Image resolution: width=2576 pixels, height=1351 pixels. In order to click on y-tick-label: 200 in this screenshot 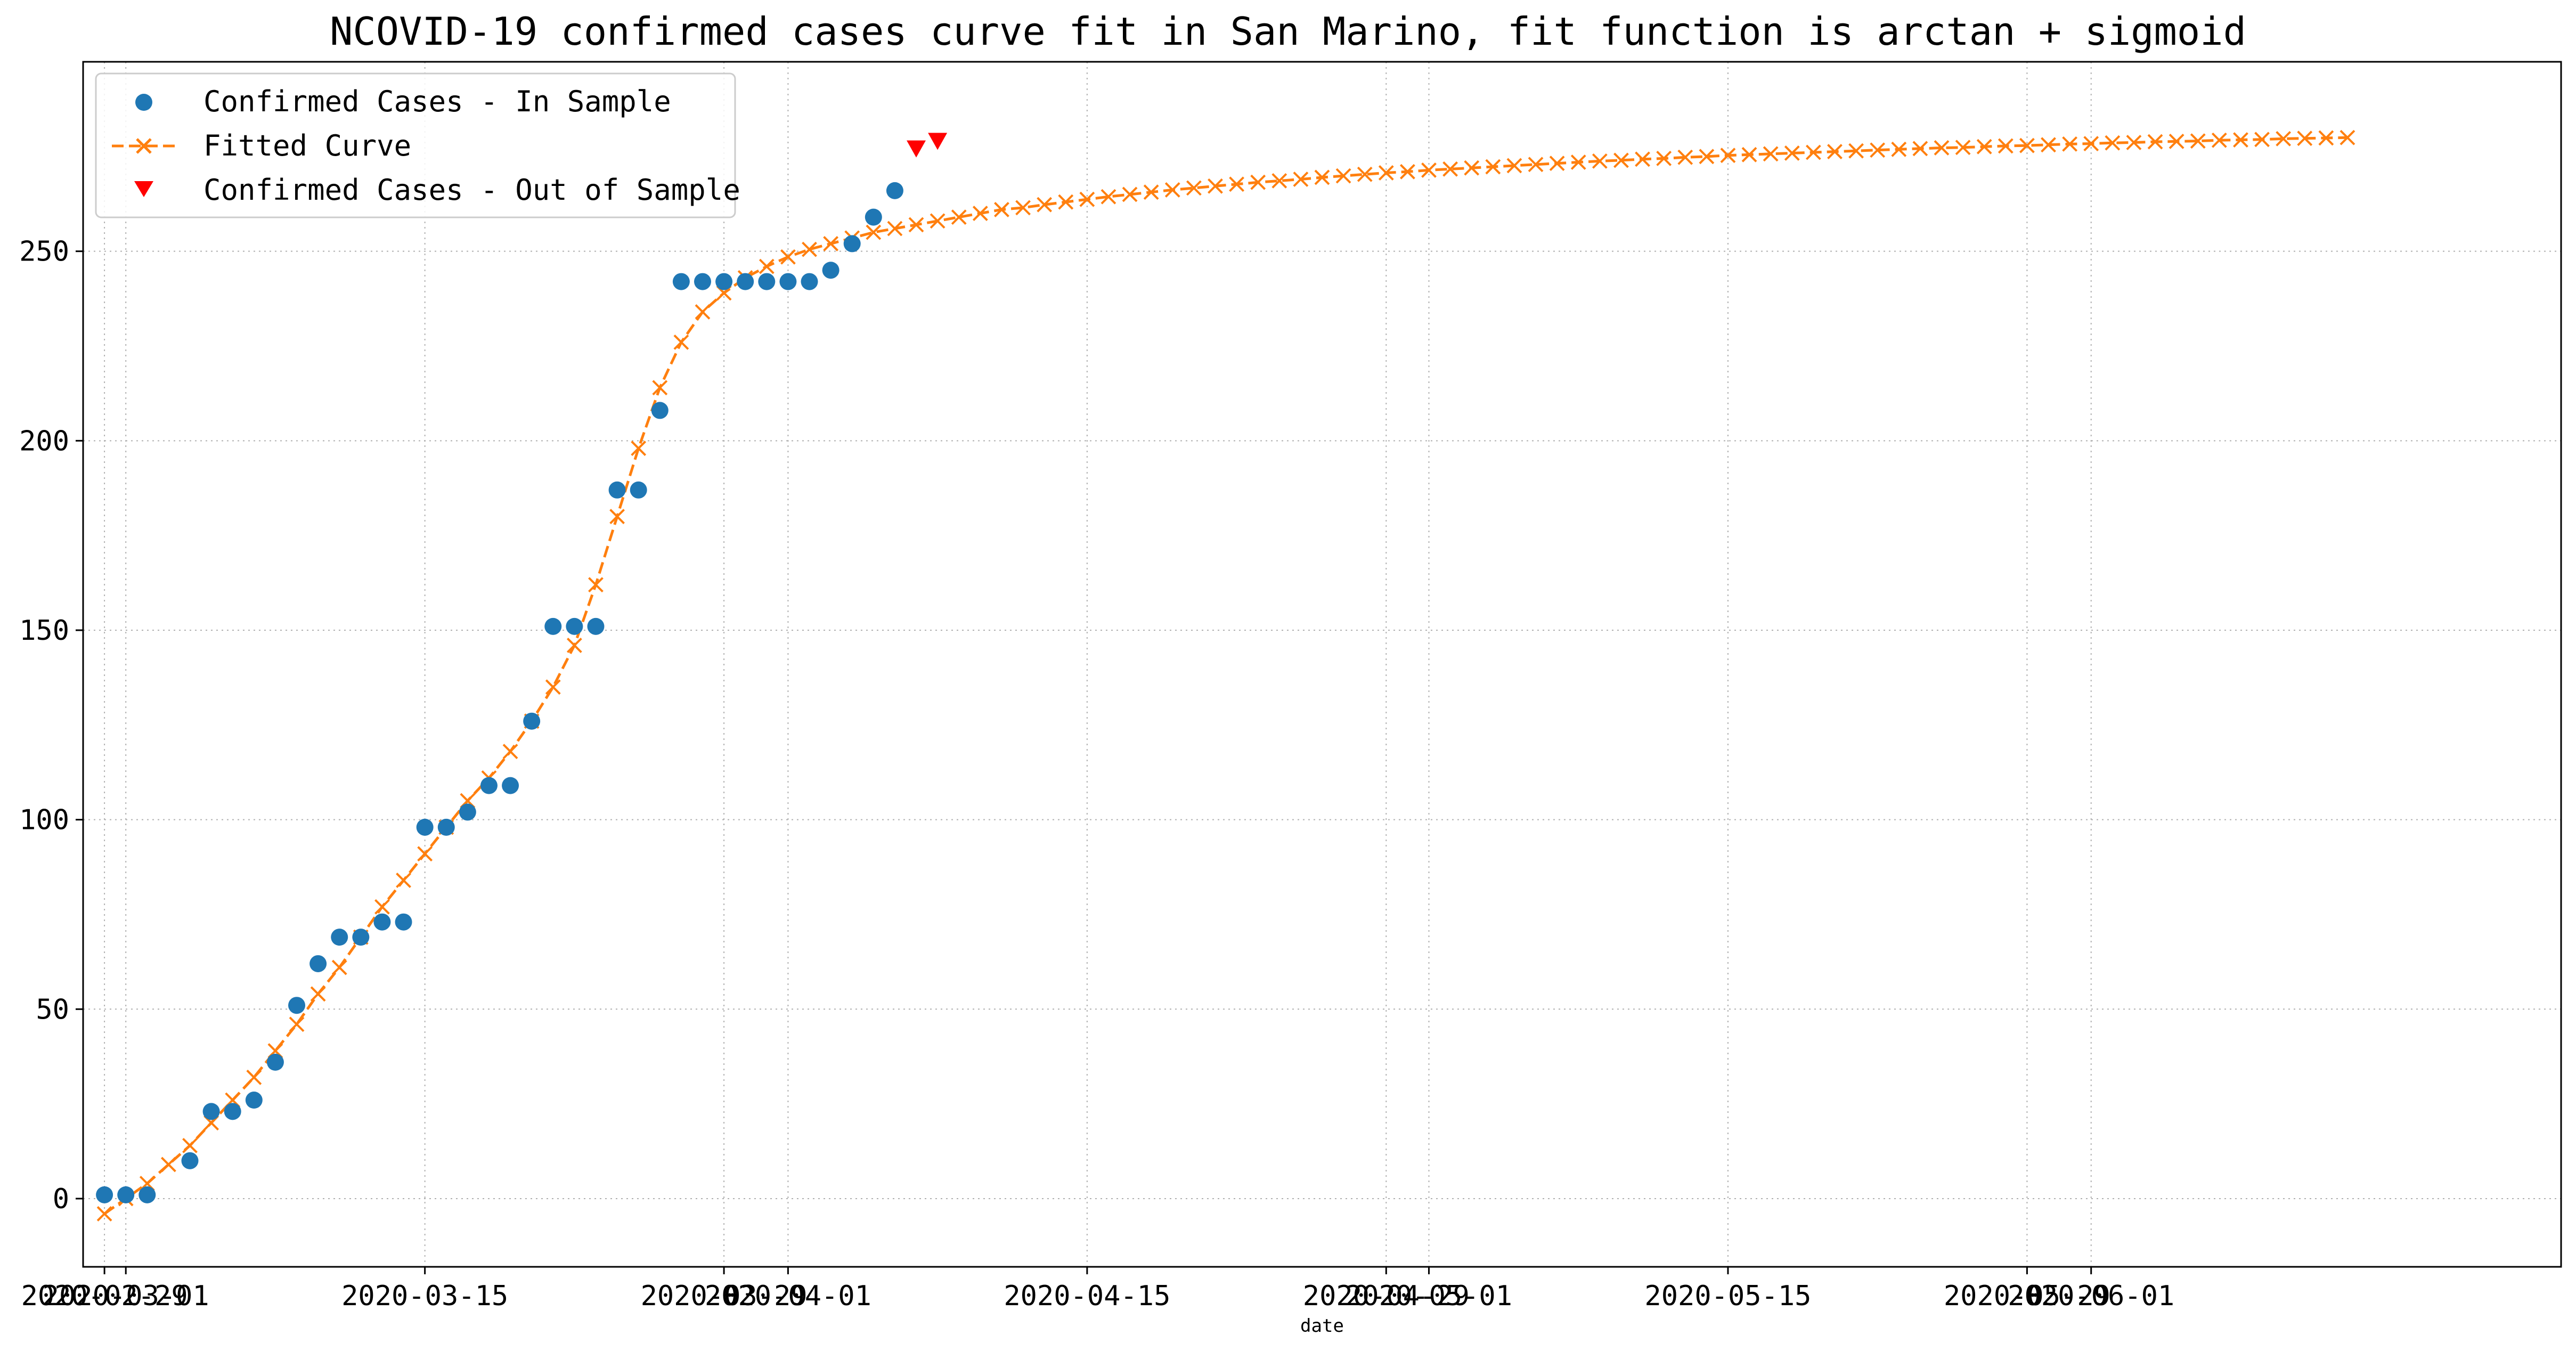, I will do `click(44, 441)`.